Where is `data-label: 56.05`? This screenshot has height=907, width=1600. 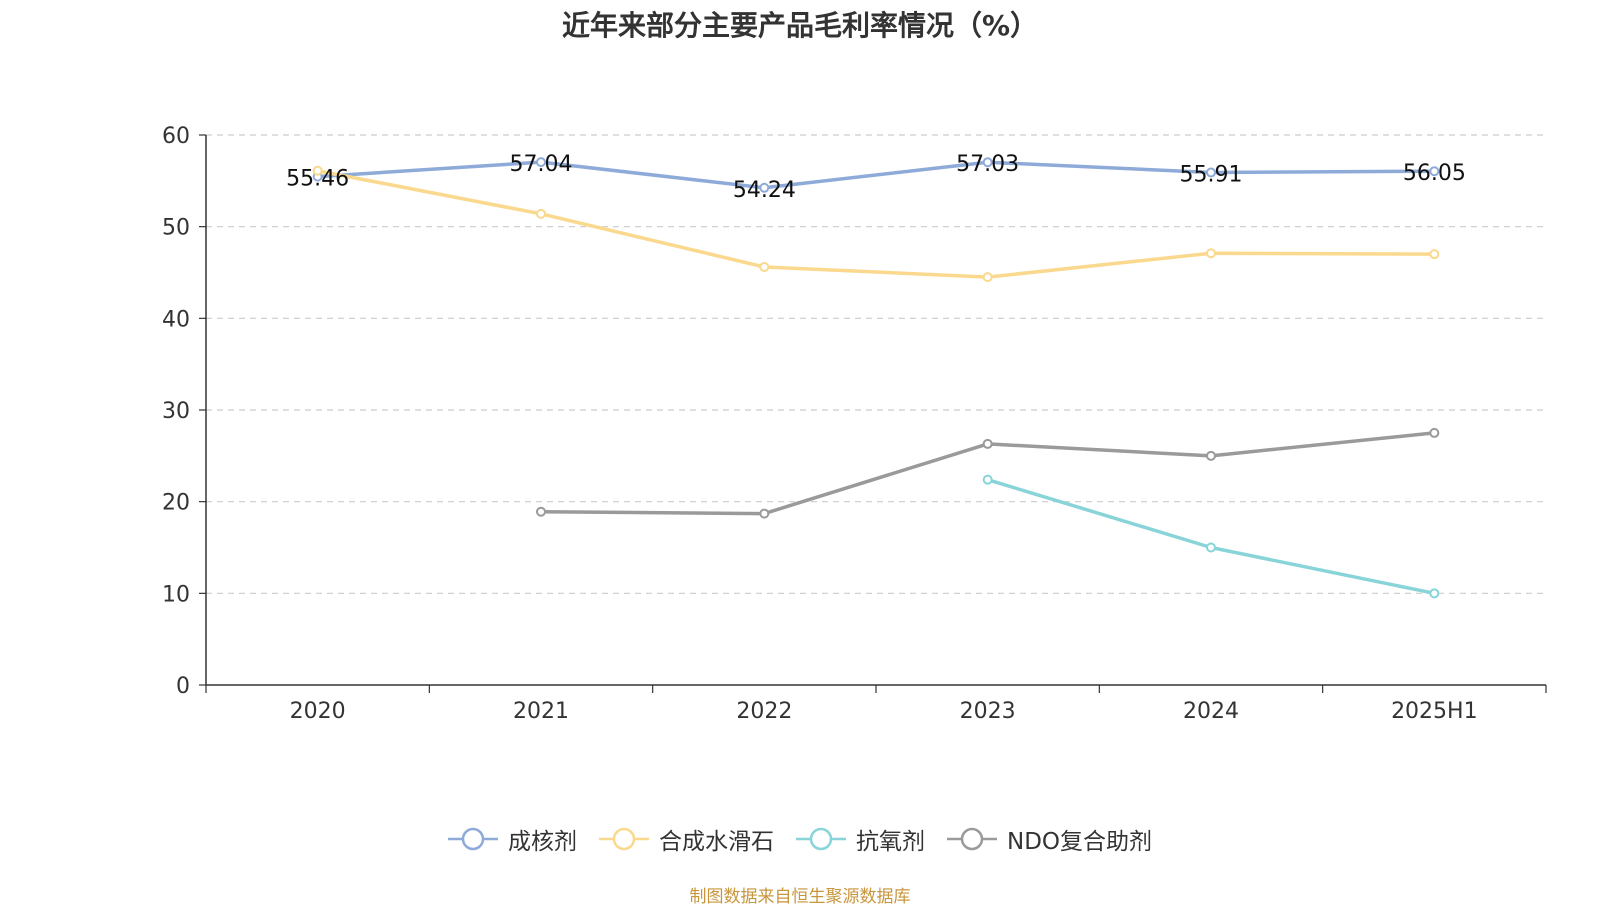 data-label: 56.05 is located at coordinates (1434, 173).